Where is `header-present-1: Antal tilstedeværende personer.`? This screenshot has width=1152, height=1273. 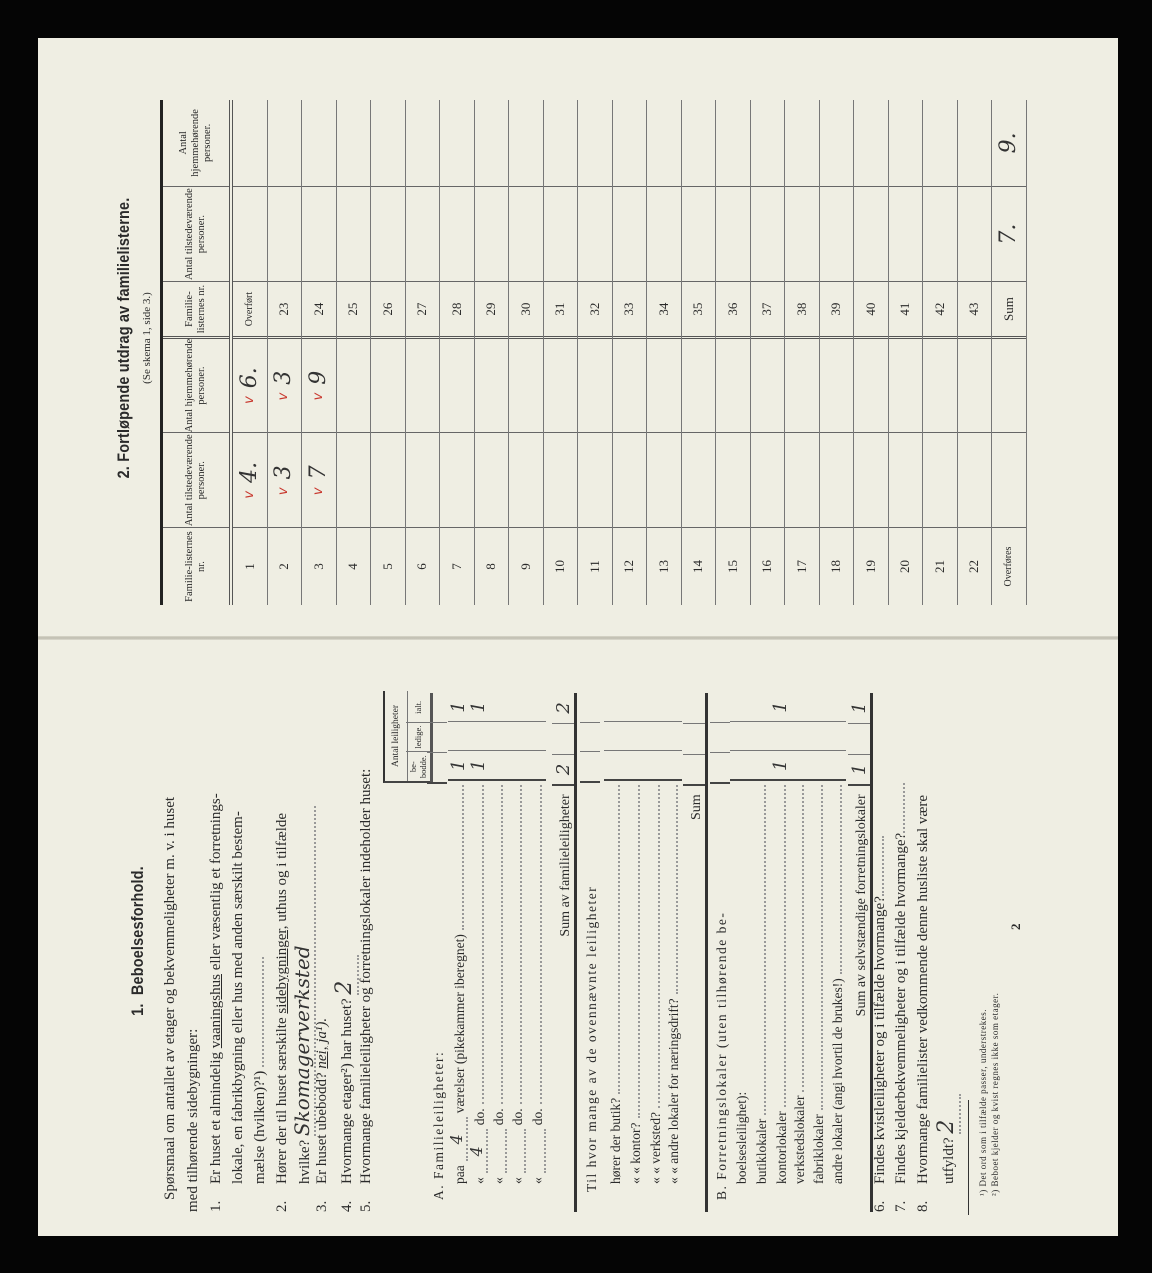
header-present-1: Antal tilstedeværende personer. is located at coordinates (196, 480).